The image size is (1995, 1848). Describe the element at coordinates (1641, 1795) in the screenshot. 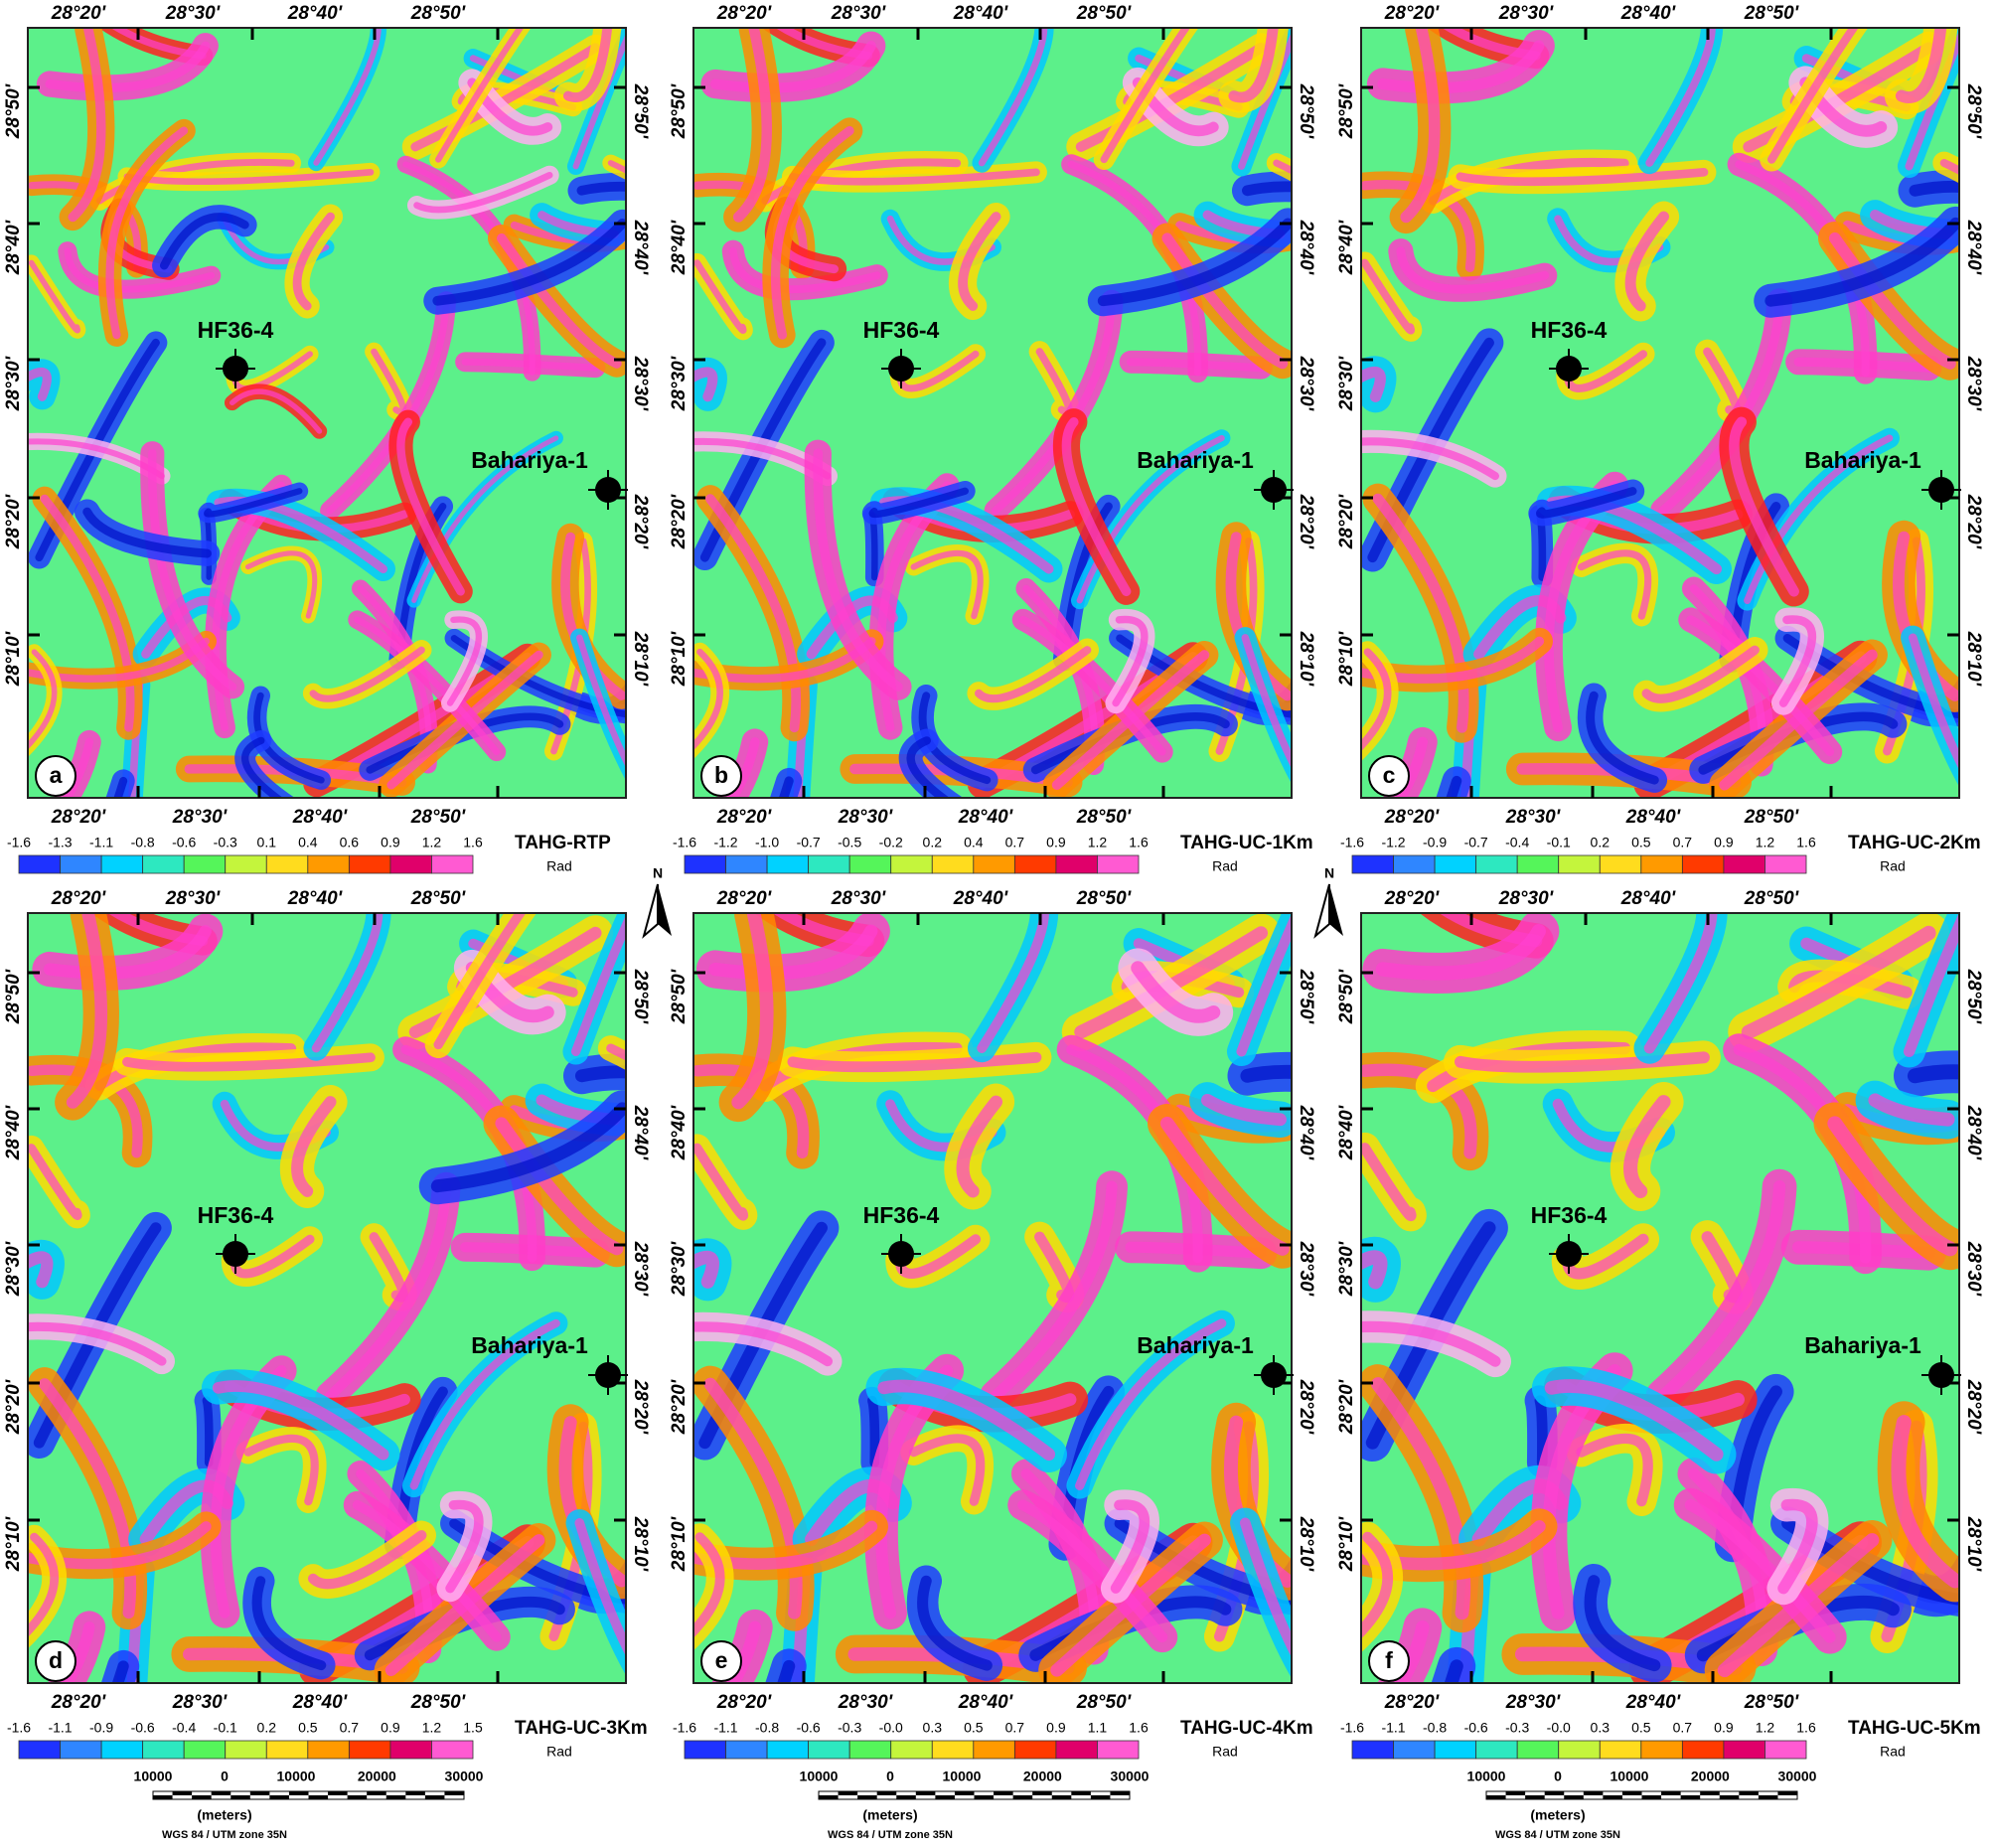

I see `scale-outline` at that location.